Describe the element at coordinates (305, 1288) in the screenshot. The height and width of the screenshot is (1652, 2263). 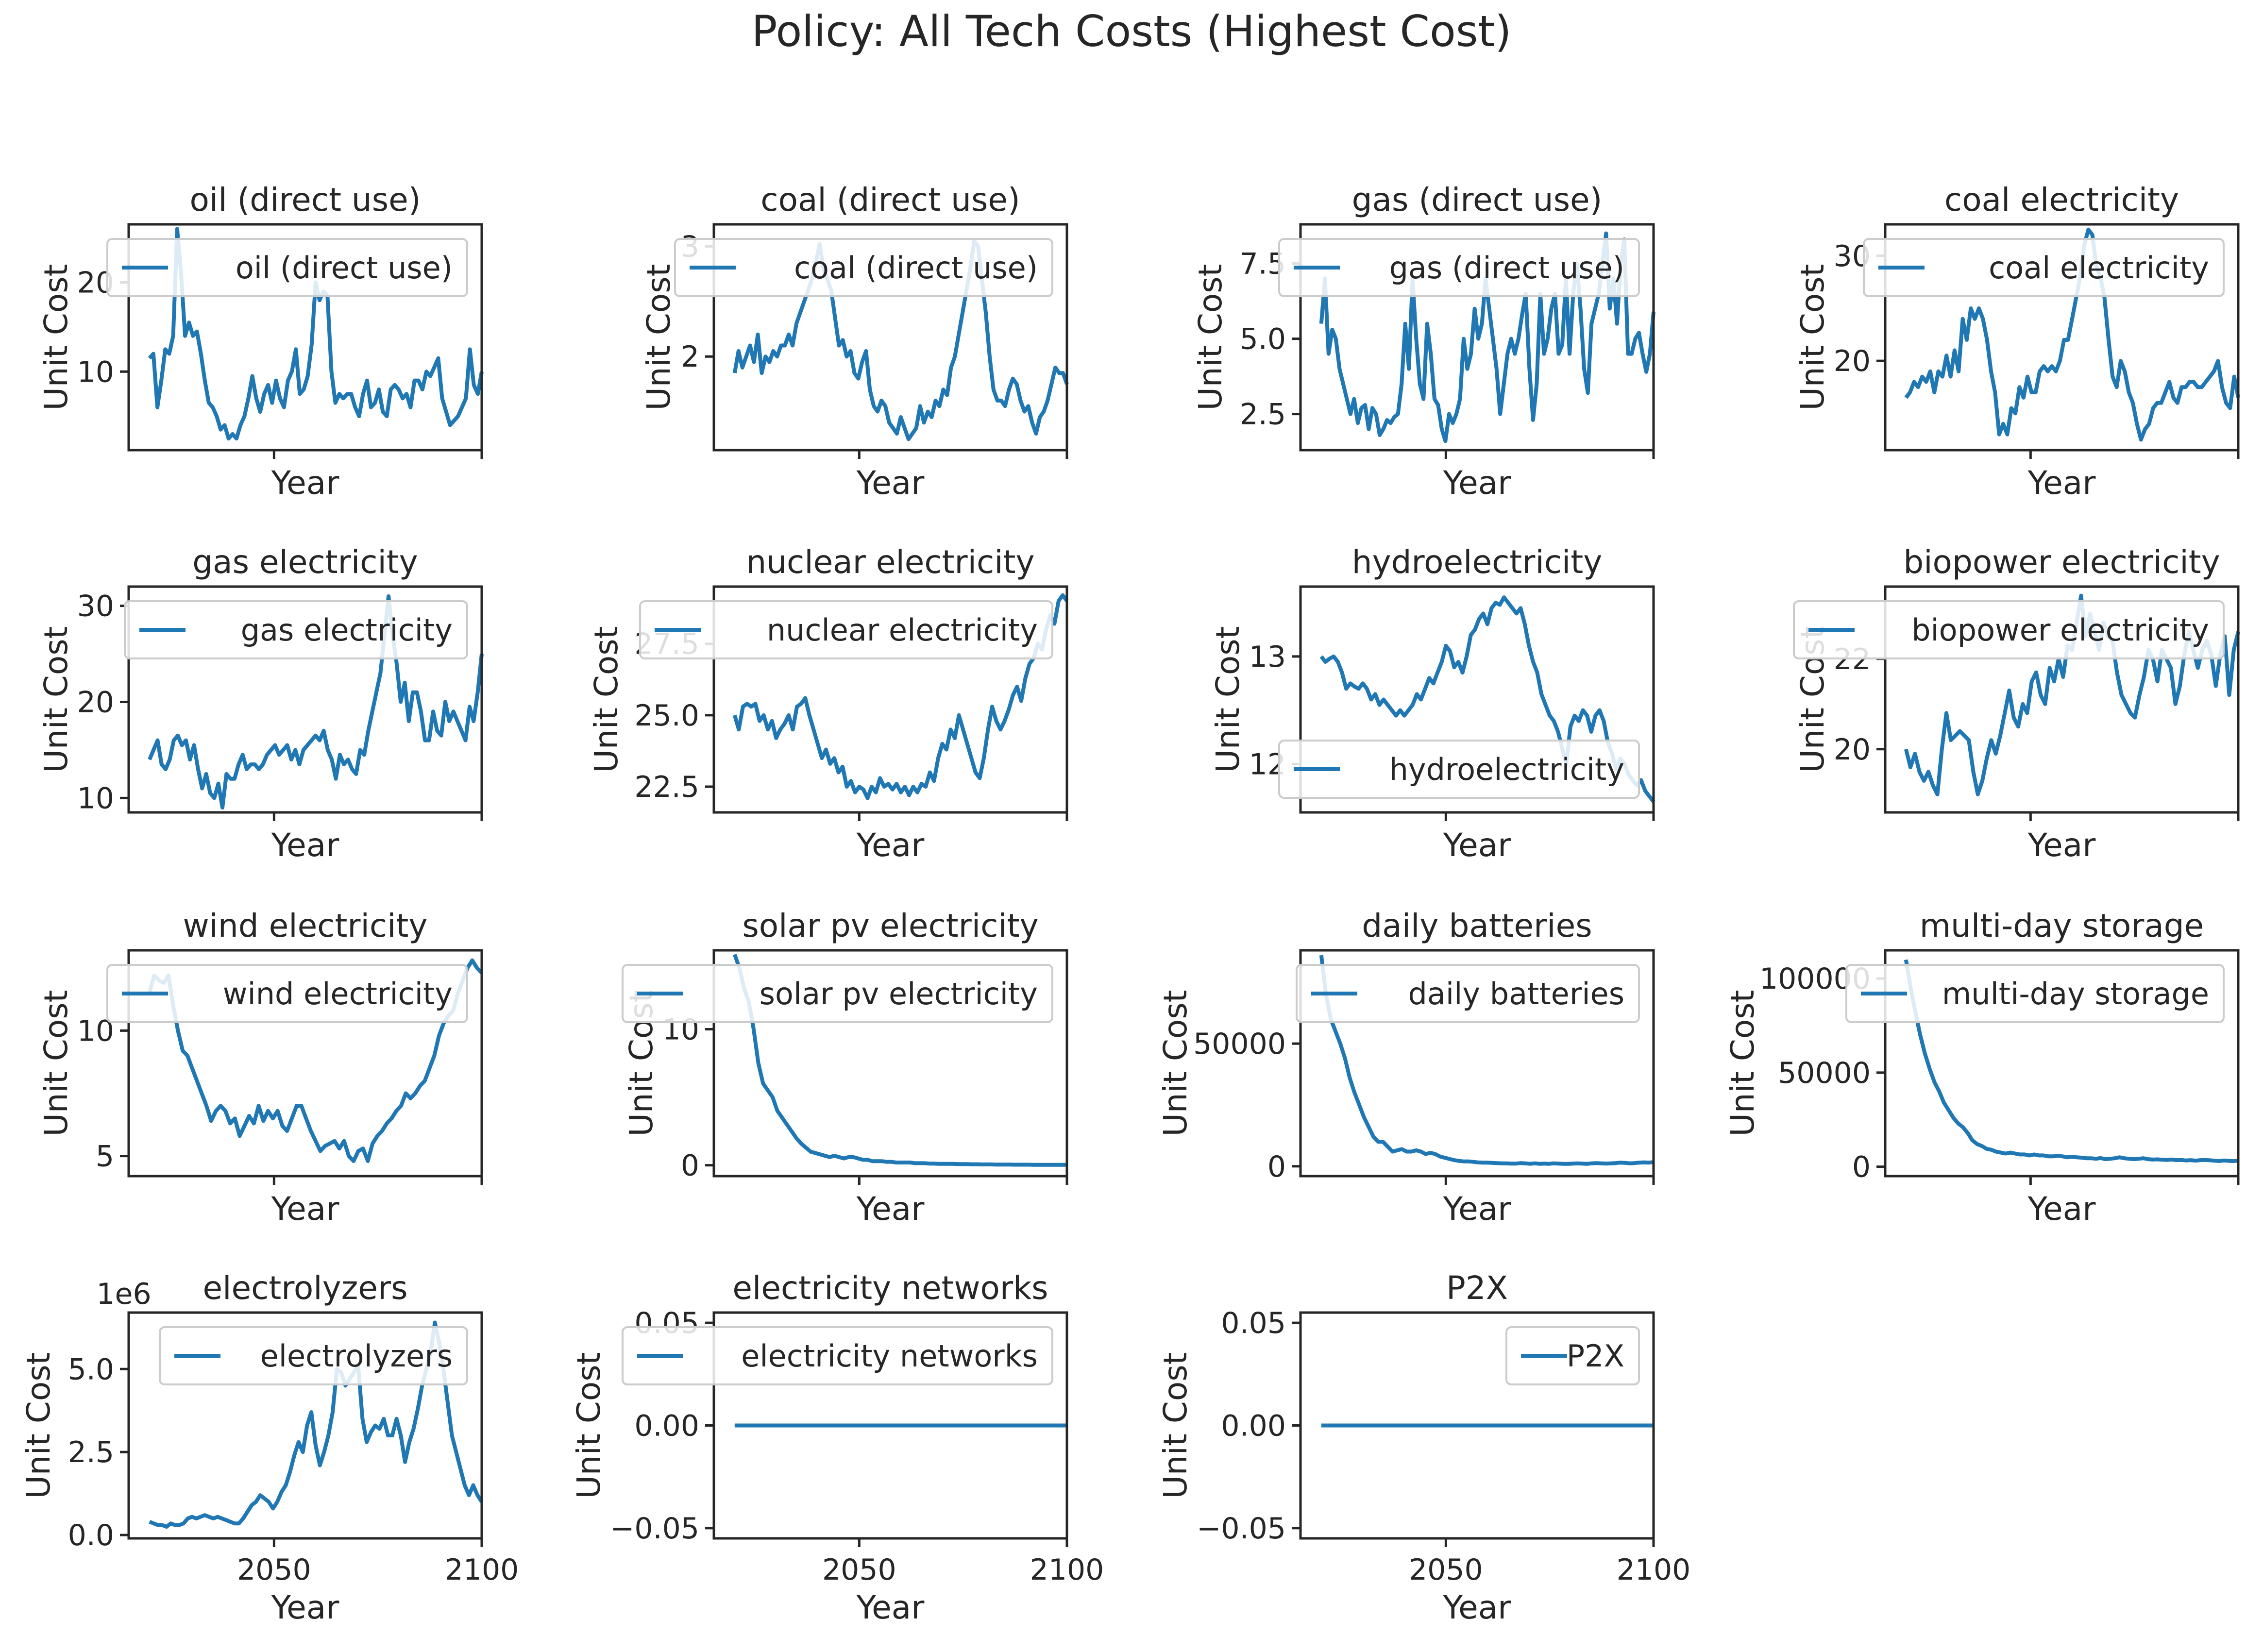
I see `subplot-title: electrolyzers` at that location.